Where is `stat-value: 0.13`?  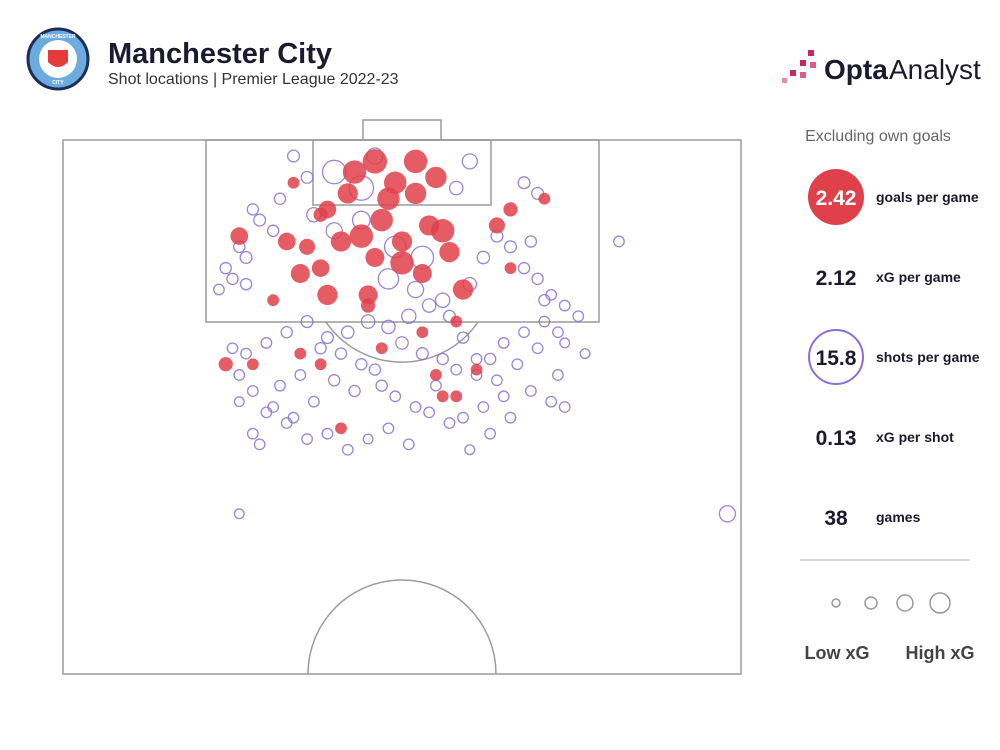 stat-value: 0.13 is located at coordinates (836, 438).